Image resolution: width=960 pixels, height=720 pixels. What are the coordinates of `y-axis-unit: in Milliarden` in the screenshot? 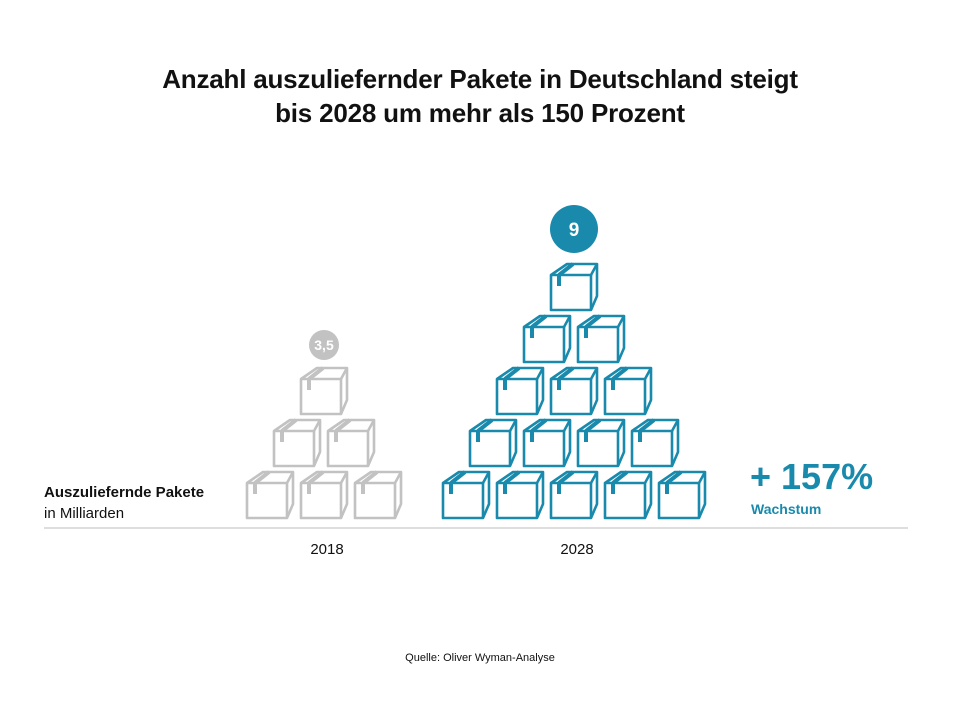 It's located at (84, 513).